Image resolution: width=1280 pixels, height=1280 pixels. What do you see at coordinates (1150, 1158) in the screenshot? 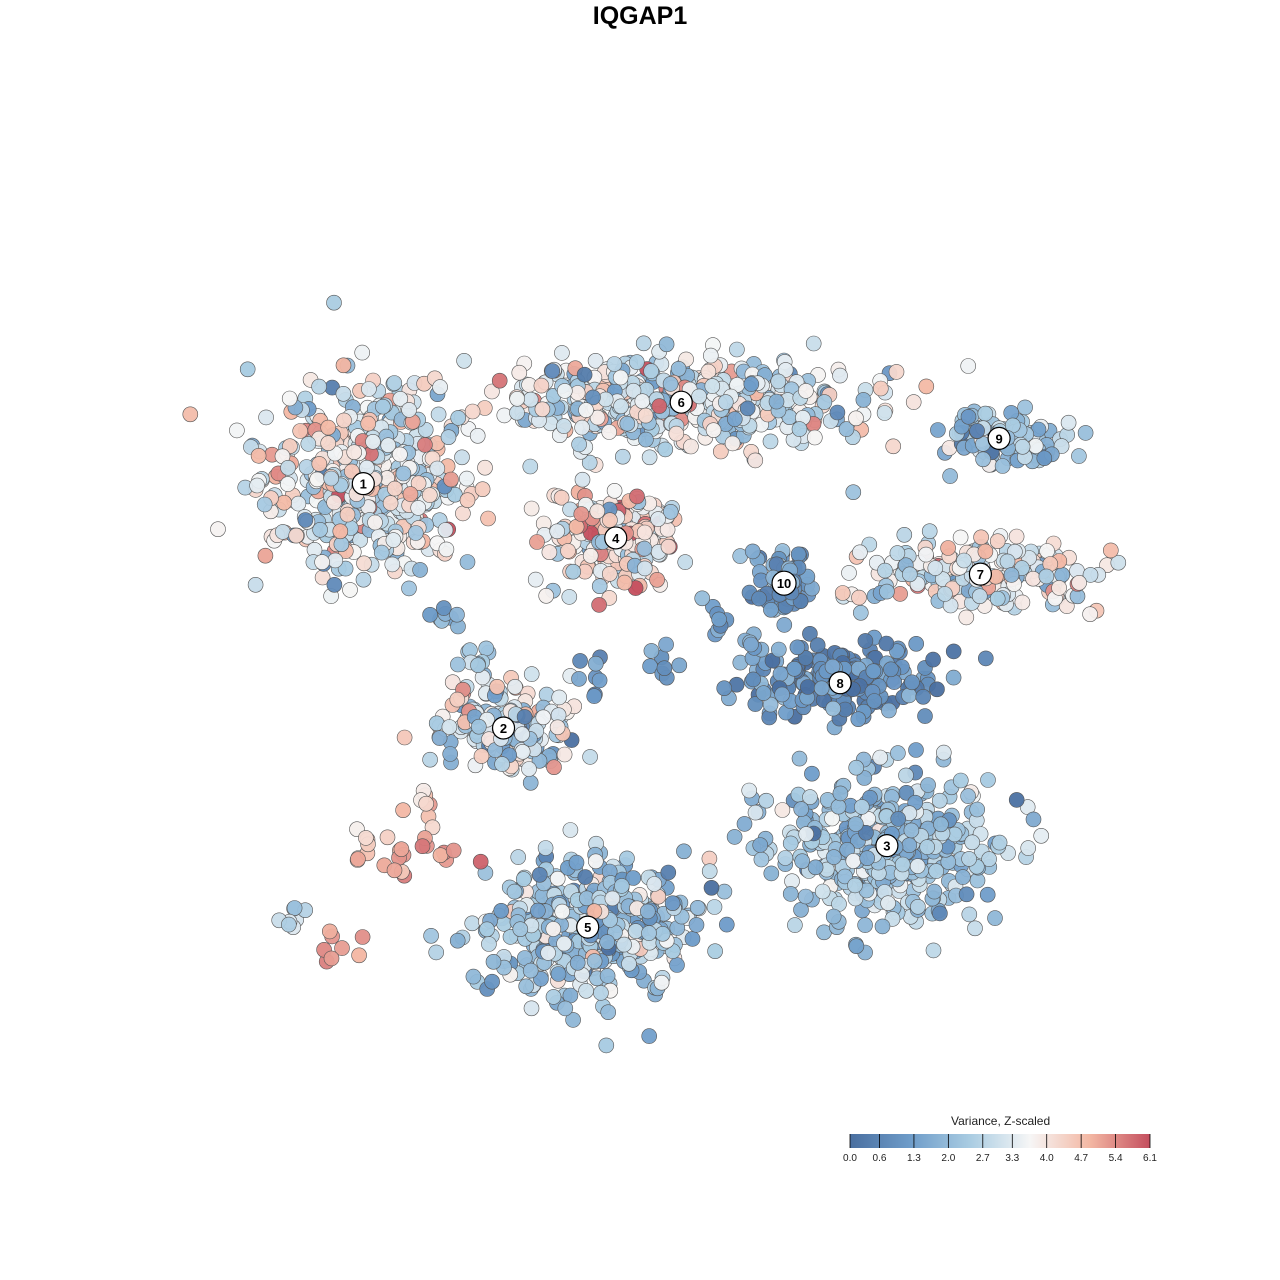
I see `colorbar-tick-label: 6.1` at bounding box center [1150, 1158].